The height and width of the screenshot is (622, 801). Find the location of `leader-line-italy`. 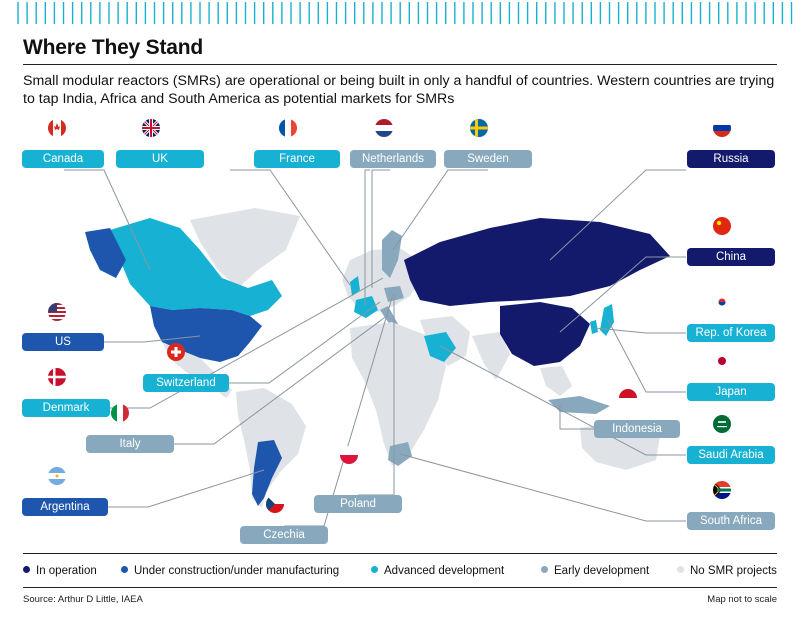

leader-line-italy is located at coordinates (281, 379).